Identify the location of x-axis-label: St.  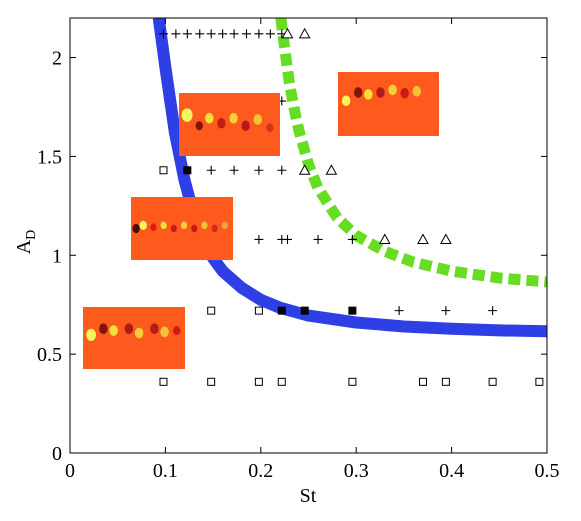
(308, 496).